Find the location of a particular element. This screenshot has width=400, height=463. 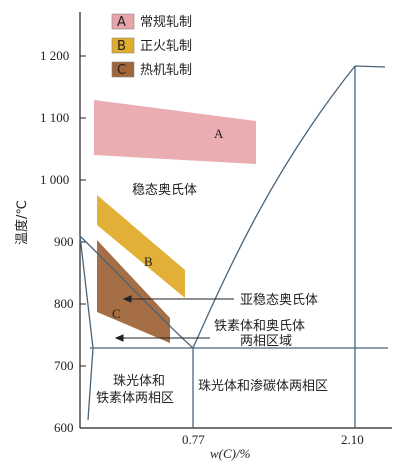

legend-letter-a: A is located at coordinates (121, 22).